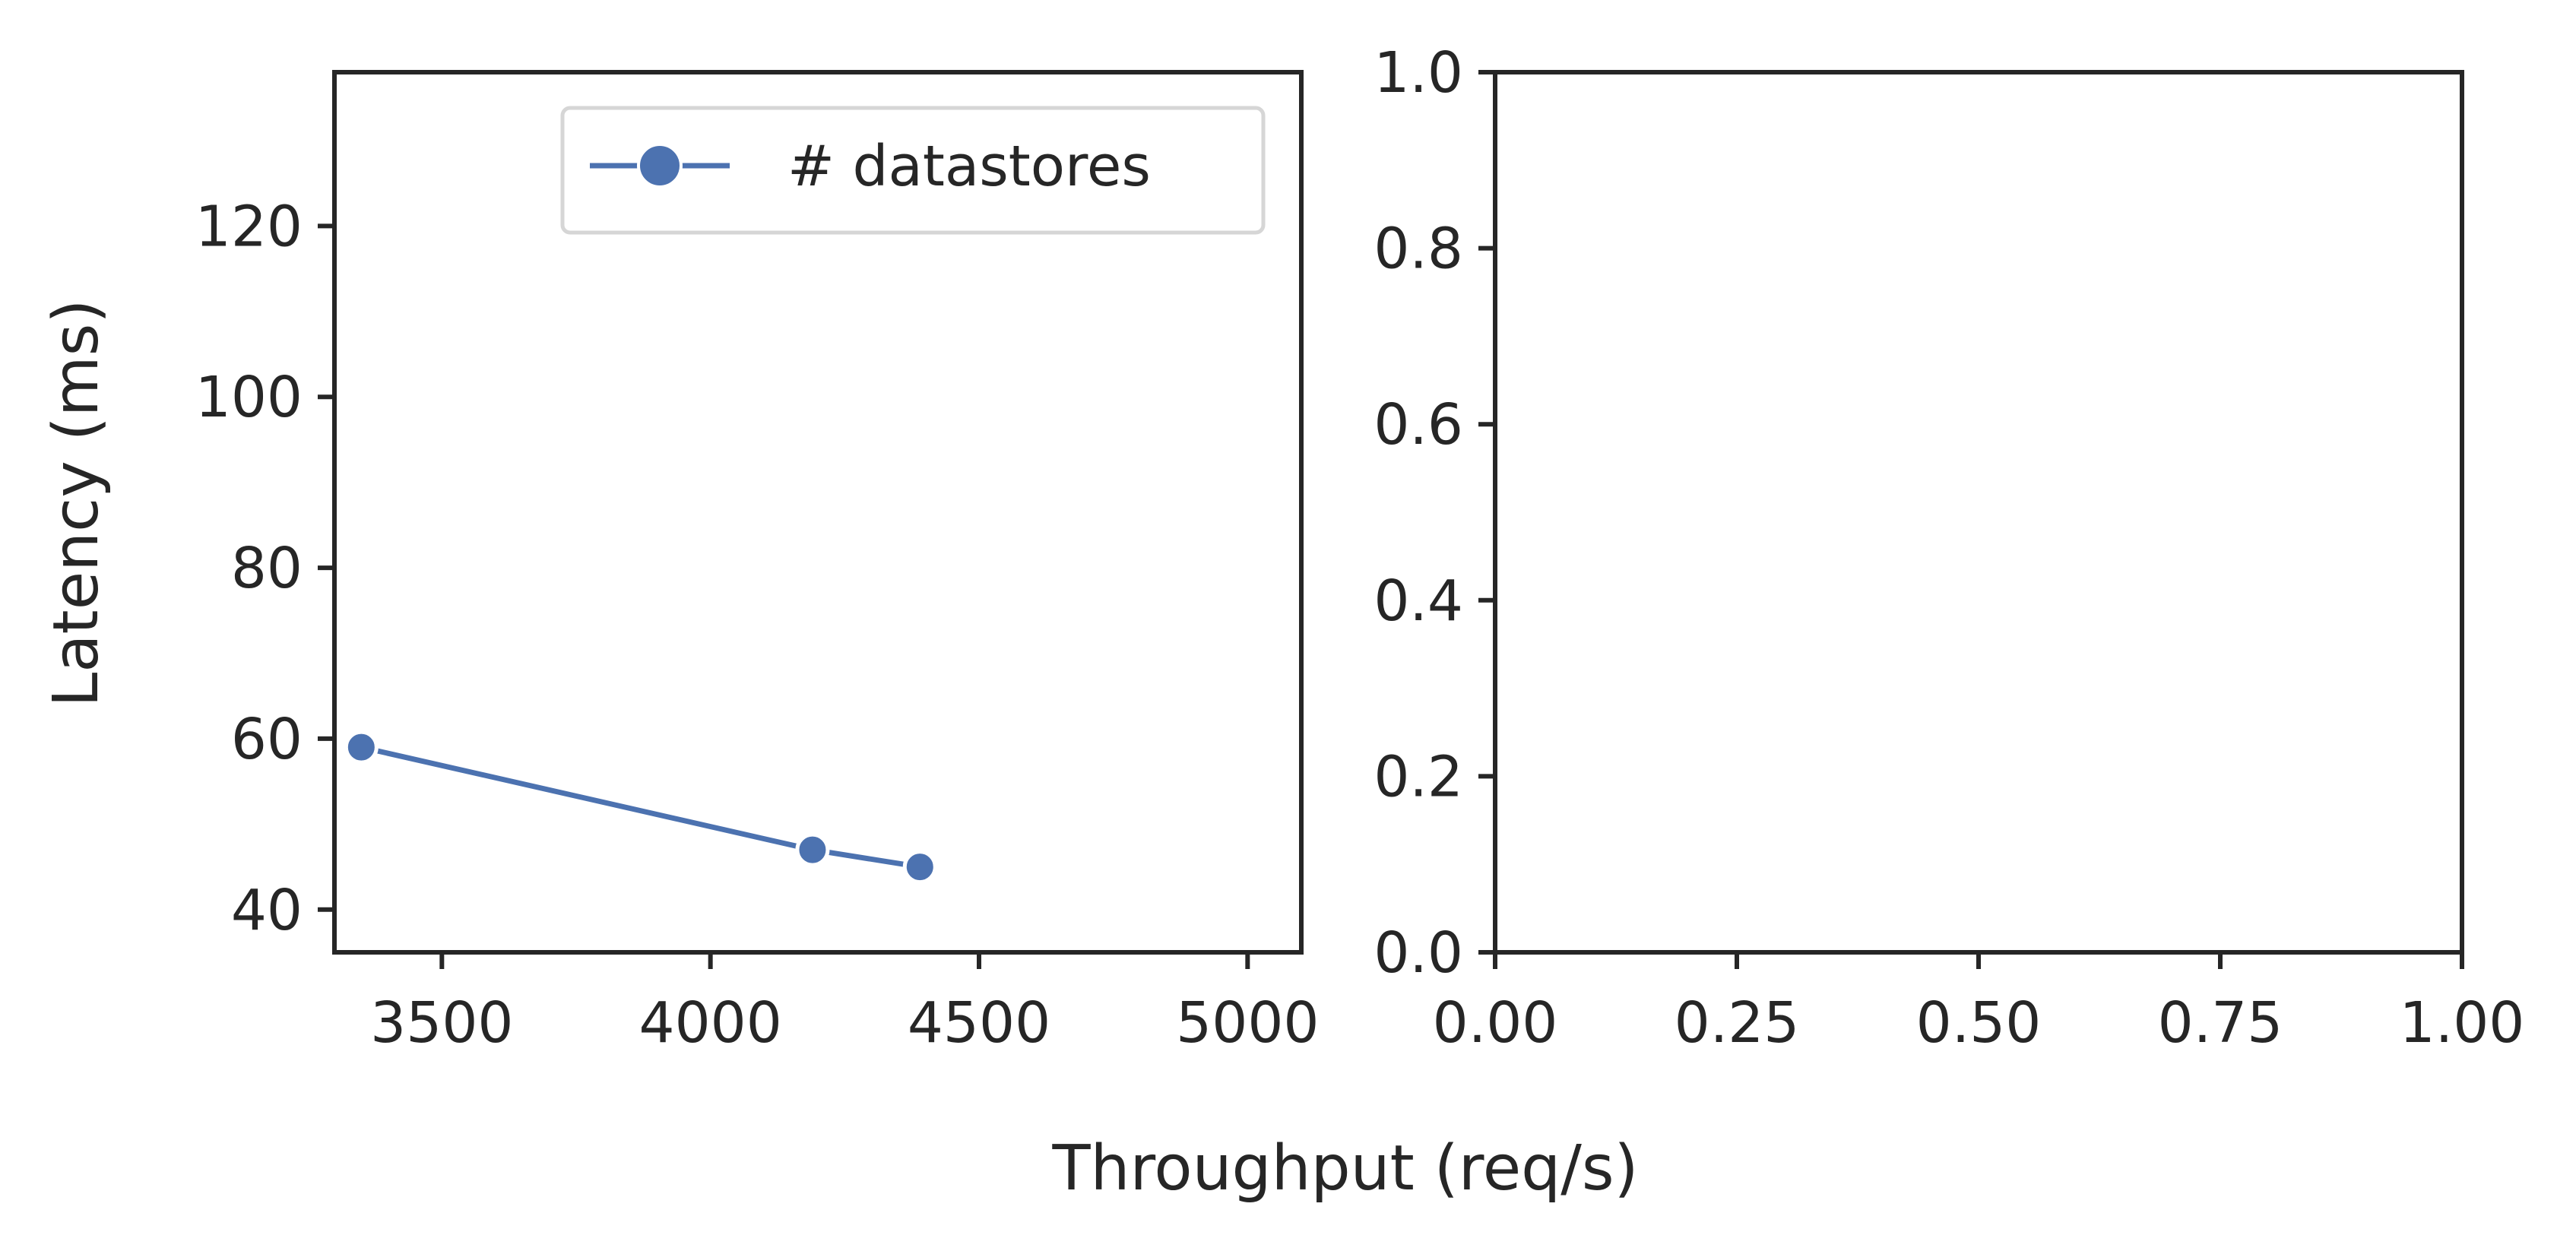 The image size is (2576, 1251). Describe the element at coordinates (1495, 1023) in the screenshot. I see `x-tick-label: 0.00` at that location.